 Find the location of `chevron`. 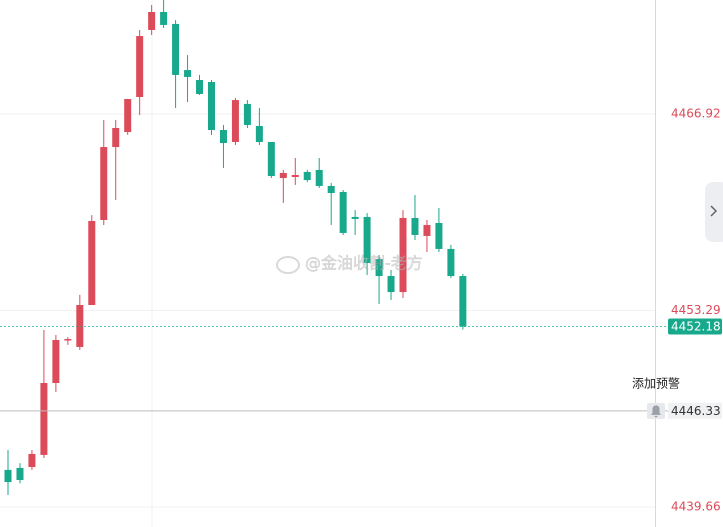

chevron is located at coordinates (714, 211).